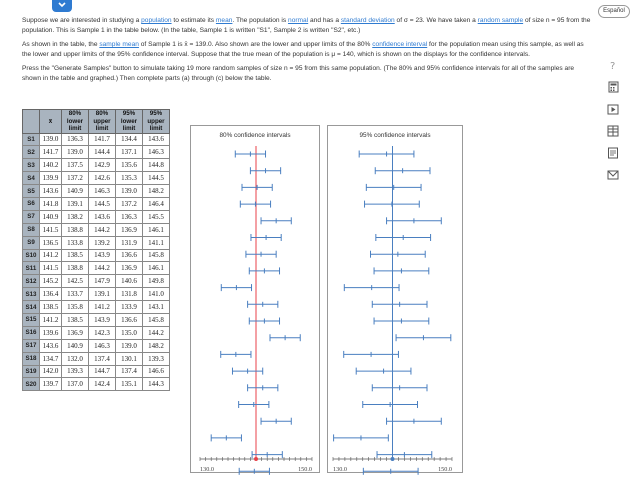 The height and width of the screenshot is (482, 639). What do you see at coordinates (102, 332) in the screenshot?
I see `upper-80-cell: 142.3` at bounding box center [102, 332].